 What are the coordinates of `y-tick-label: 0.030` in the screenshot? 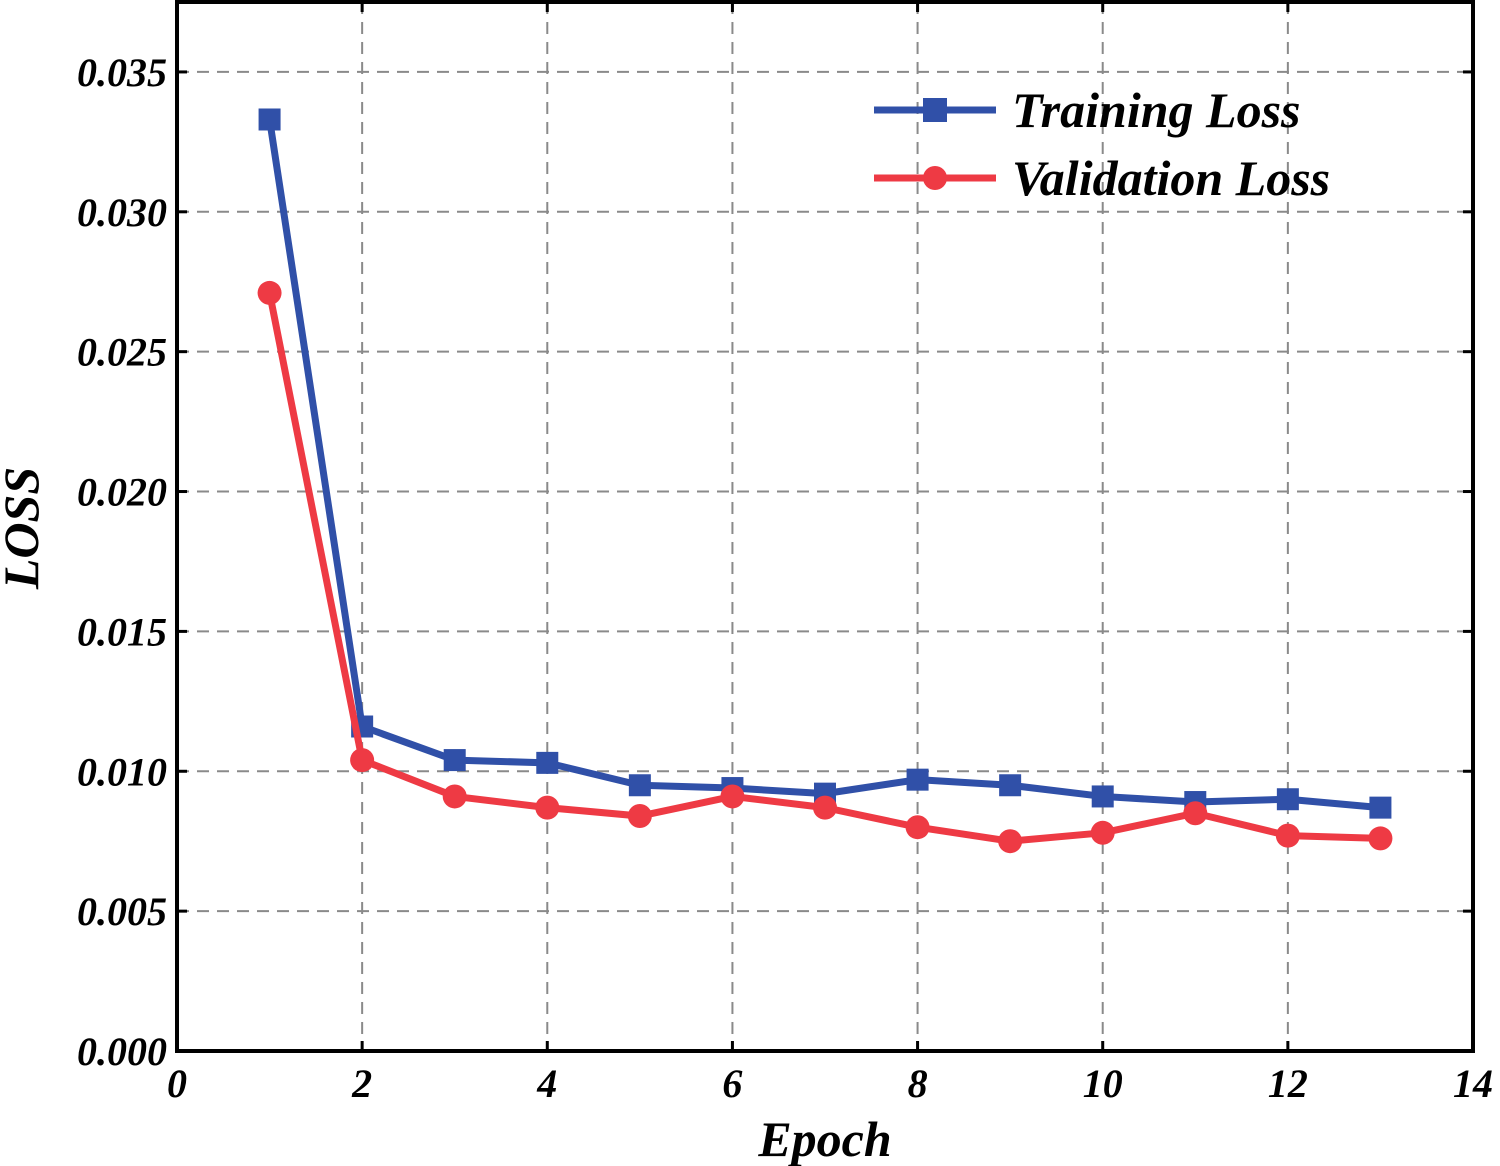 It's located at (122, 212).